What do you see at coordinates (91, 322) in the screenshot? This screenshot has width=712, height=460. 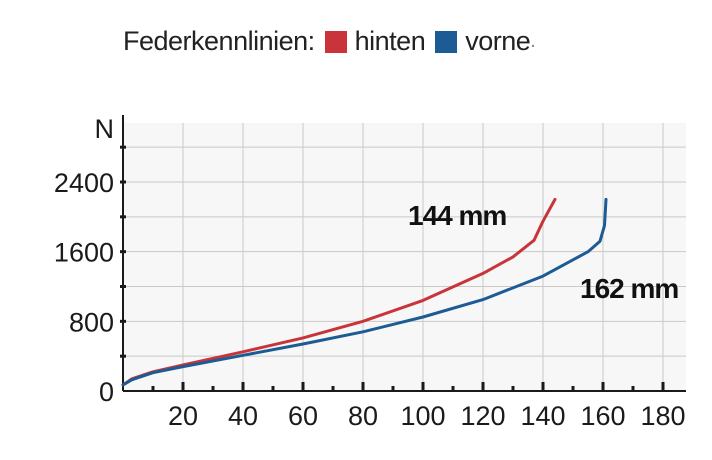 I see `y-tick-label: 800` at bounding box center [91, 322].